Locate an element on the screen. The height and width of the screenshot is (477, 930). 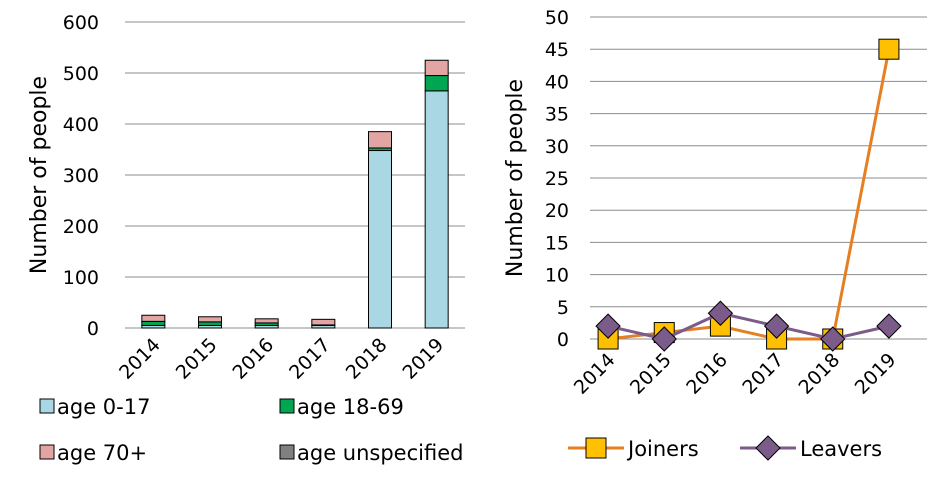
legend: Joiners Leavers is located at coordinates (725, 448).